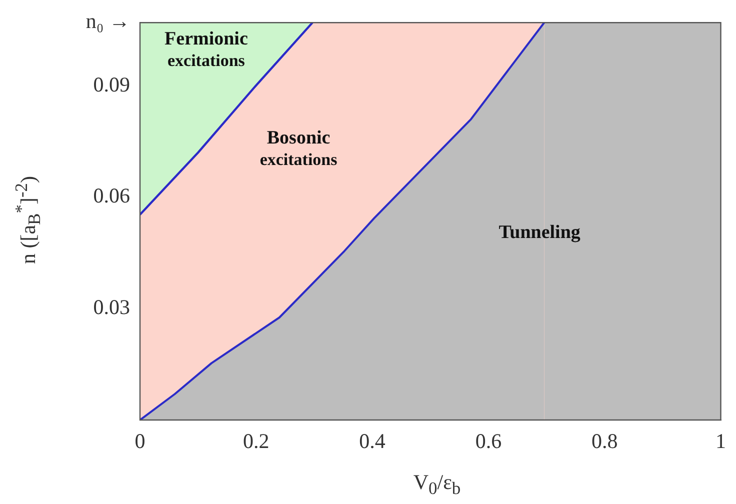 The image size is (736, 504). Describe the element at coordinates (372, 441) in the screenshot. I see `x-tick-label: 0.4` at that location.